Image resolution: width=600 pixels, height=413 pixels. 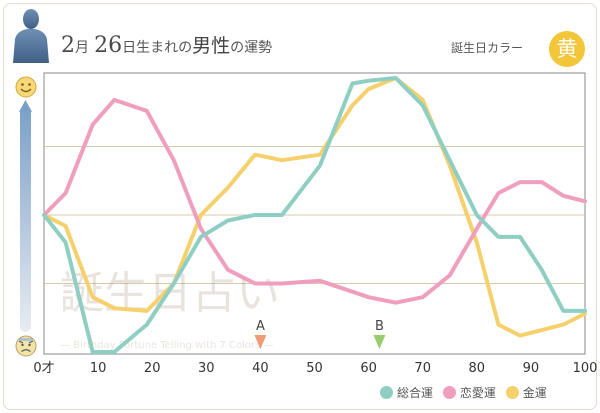 What do you see at coordinates (43, 368) in the screenshot?
I see `x-tick-label: 0才` at bounding box center [43, 368].